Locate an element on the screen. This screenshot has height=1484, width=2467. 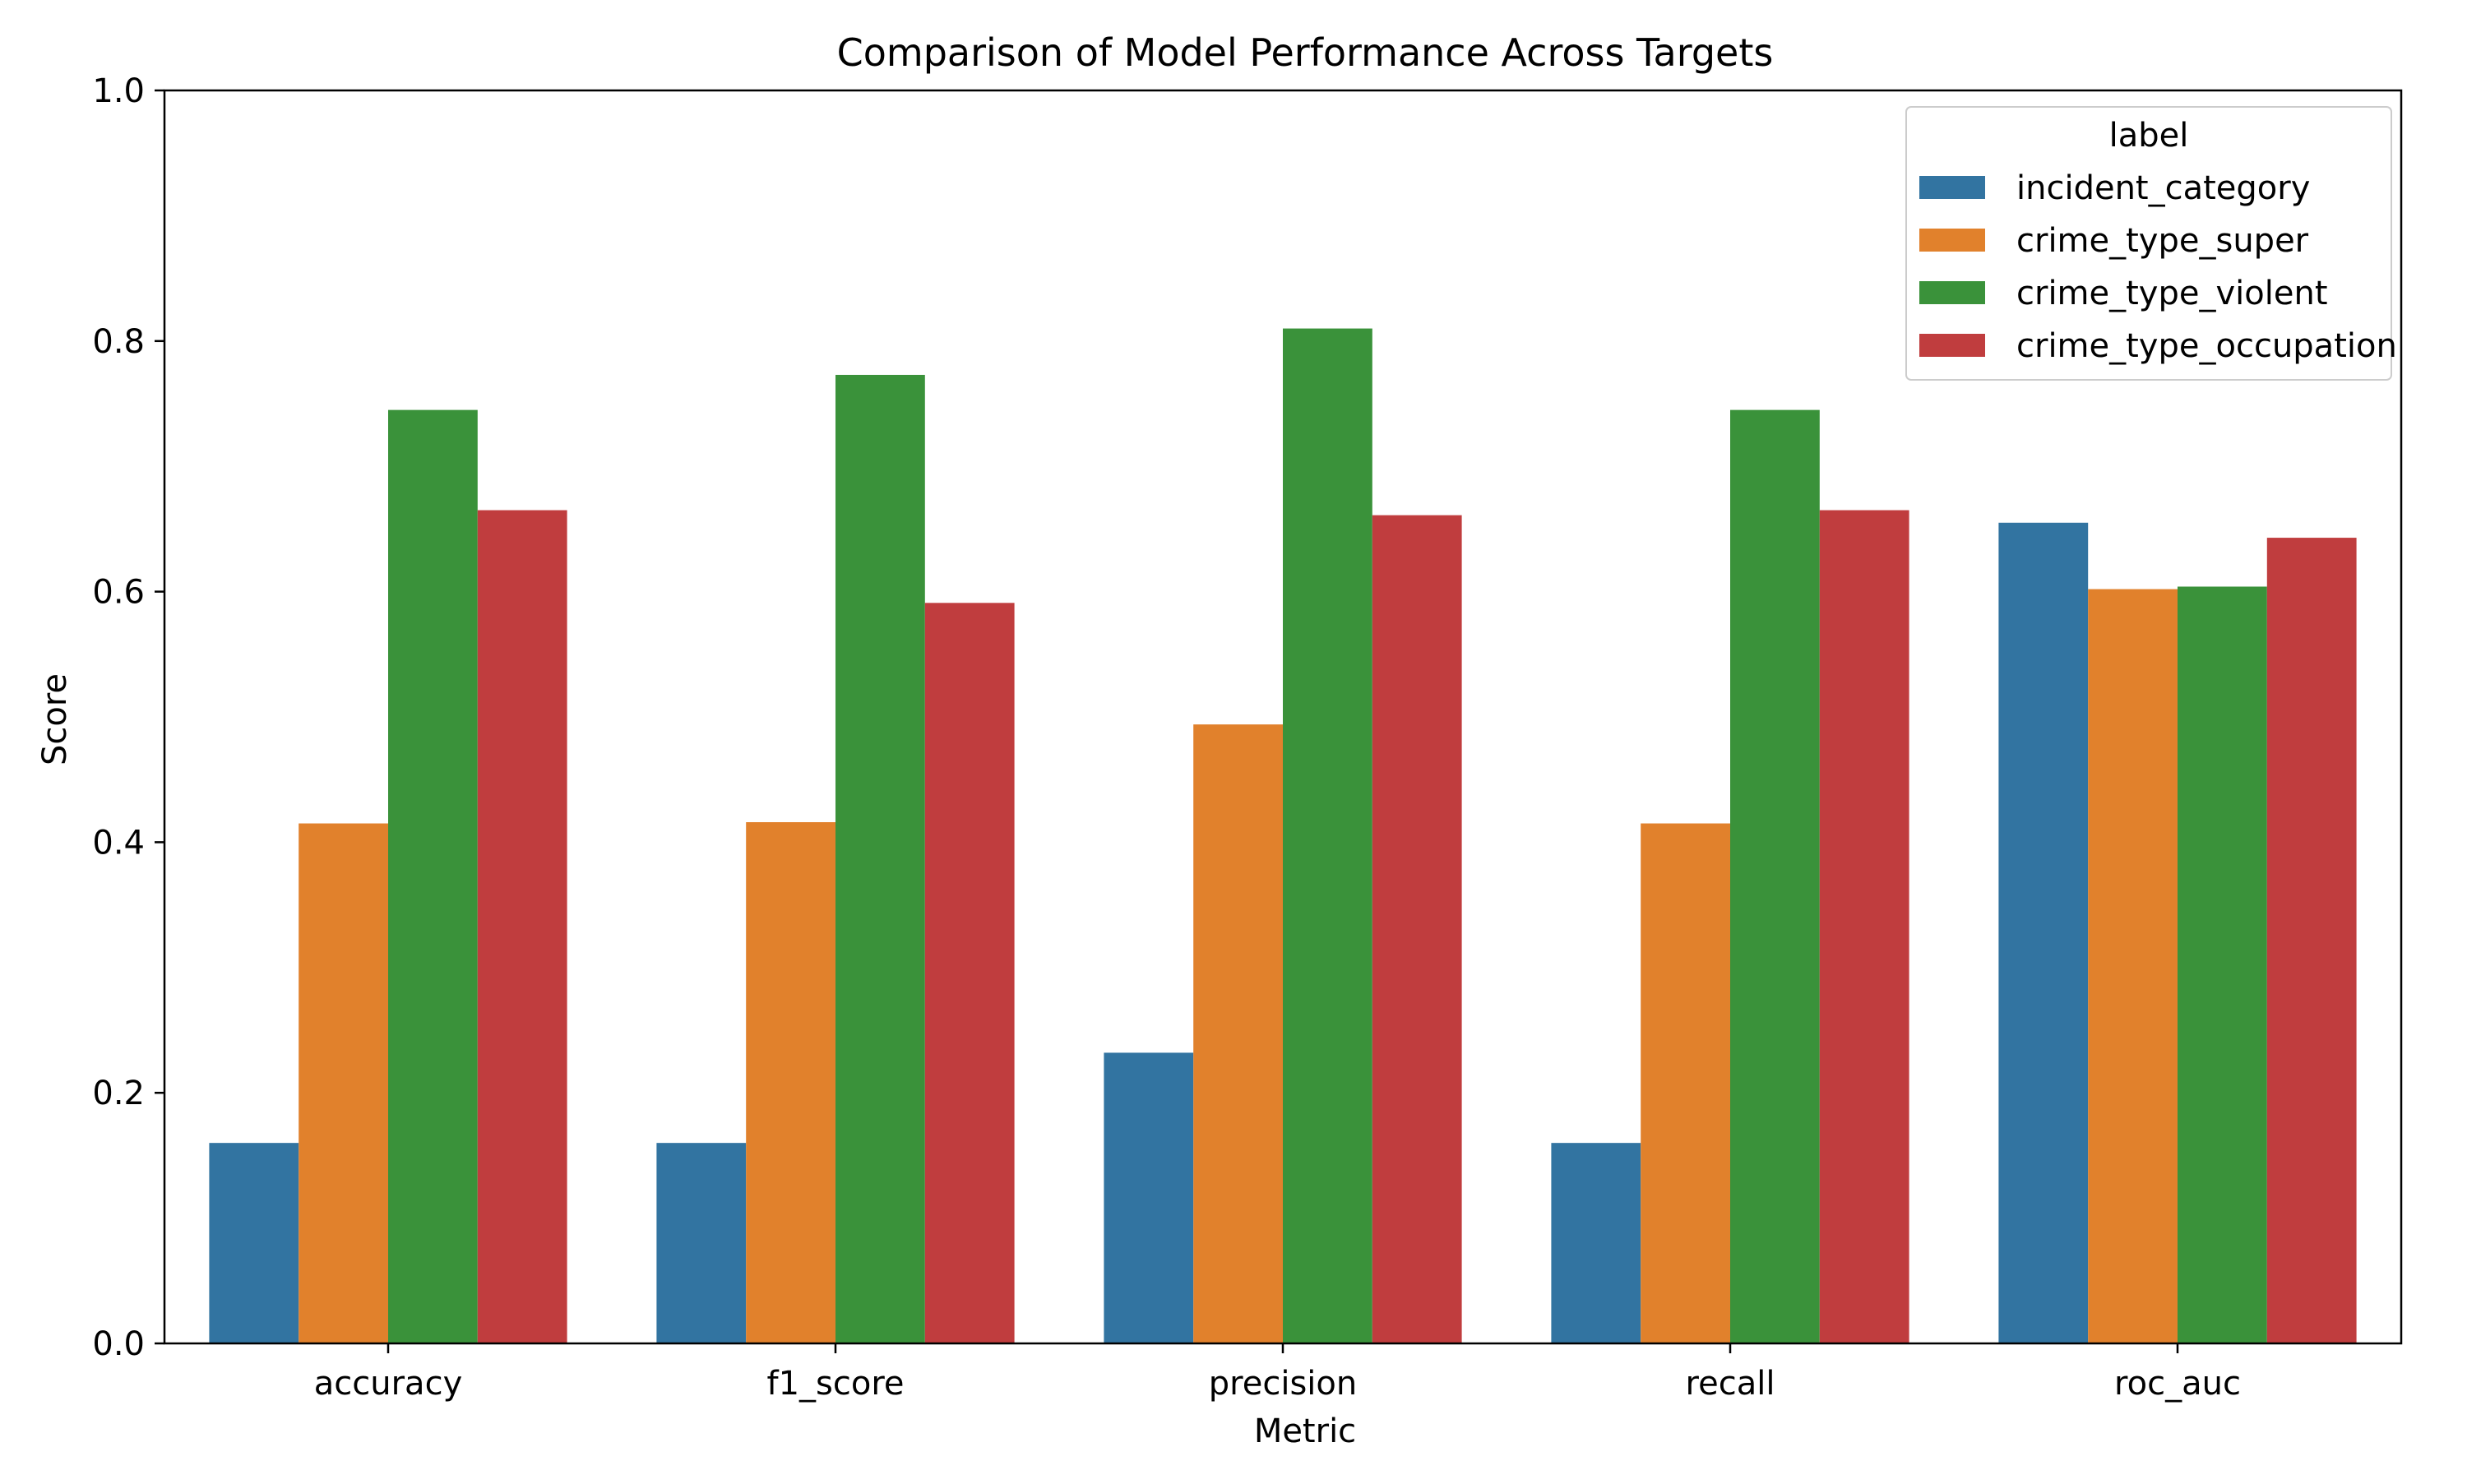
x-tick-label: precision is located at coordinates (1283, 1384).